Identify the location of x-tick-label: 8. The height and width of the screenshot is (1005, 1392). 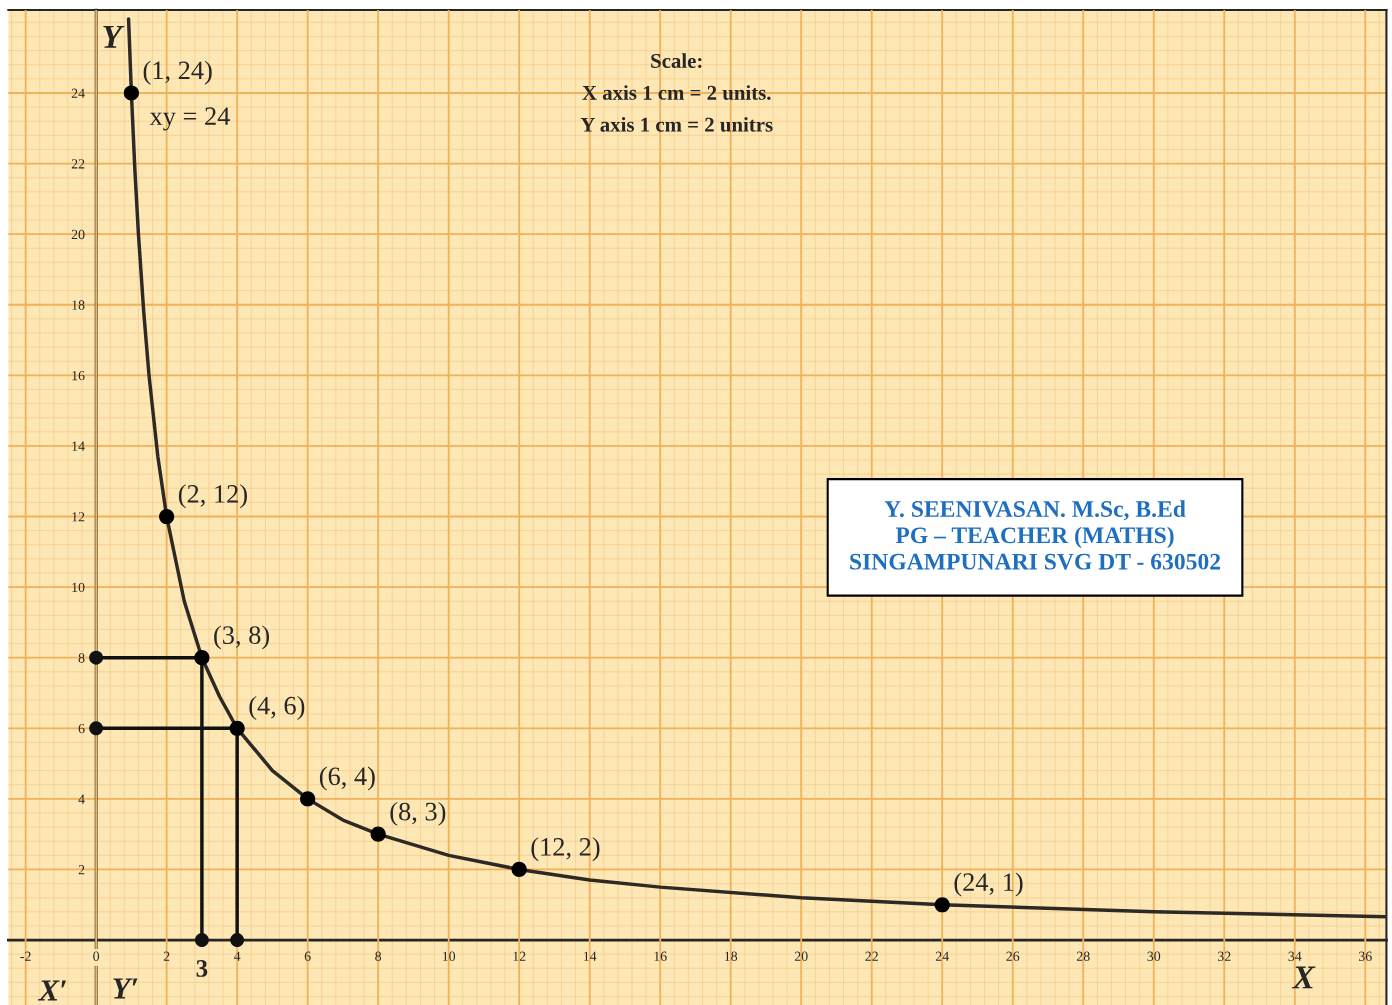
(378, 956).